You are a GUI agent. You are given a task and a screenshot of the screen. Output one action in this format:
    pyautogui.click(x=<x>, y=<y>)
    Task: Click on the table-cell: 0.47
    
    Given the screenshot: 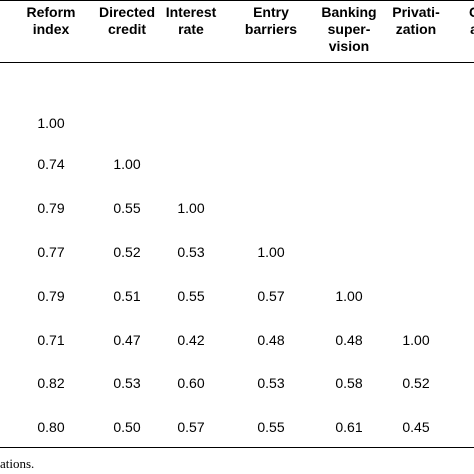 What is the action you would take?
    pyautogui.click(x=127, y=340)
    